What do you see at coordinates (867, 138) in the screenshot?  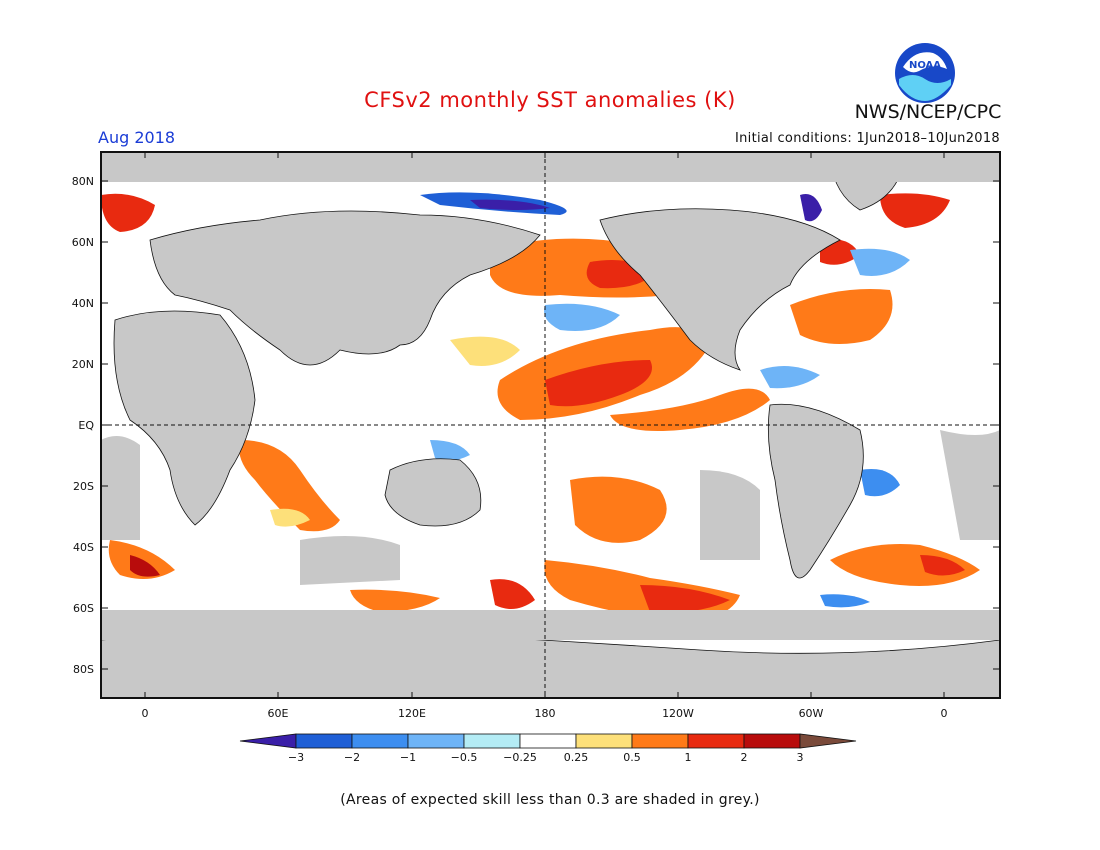 I see `initial-conditions: Initial conditions: 1Jun2018–10Jun2018` at bounding box center [867, 138].